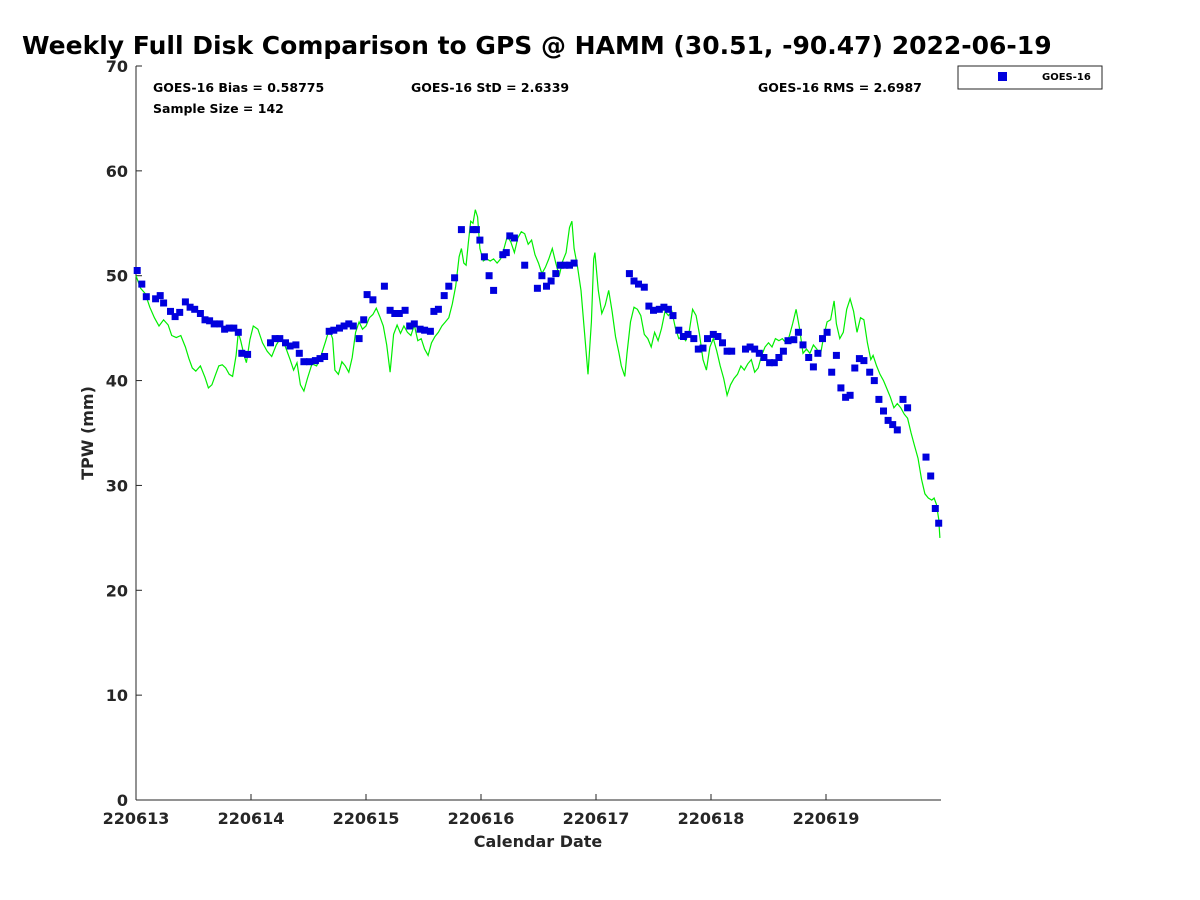  I want to click on legend-label: GOES-16, so click(1066, 77).